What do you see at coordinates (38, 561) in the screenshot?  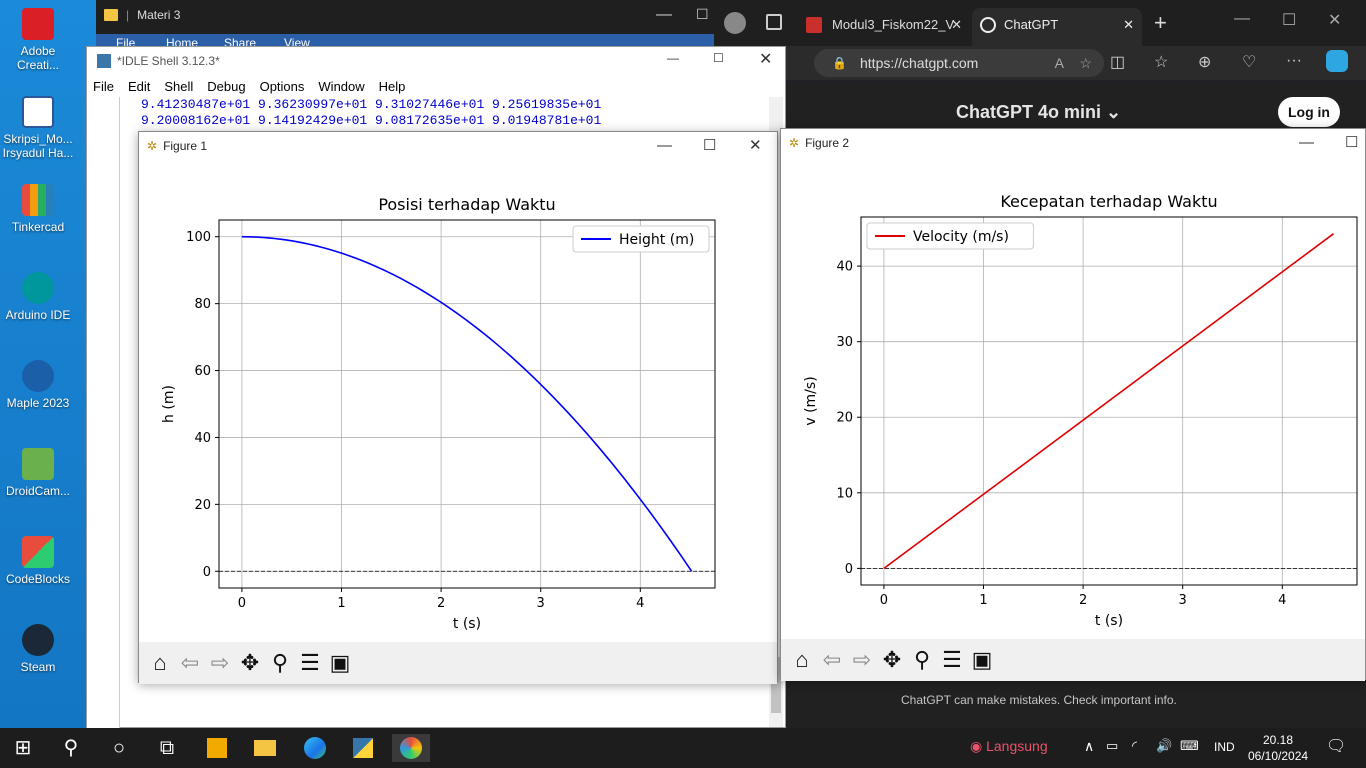 I see `desktop-icon-codeblocks: CodeBlocks` at bounding box center [38, 561].